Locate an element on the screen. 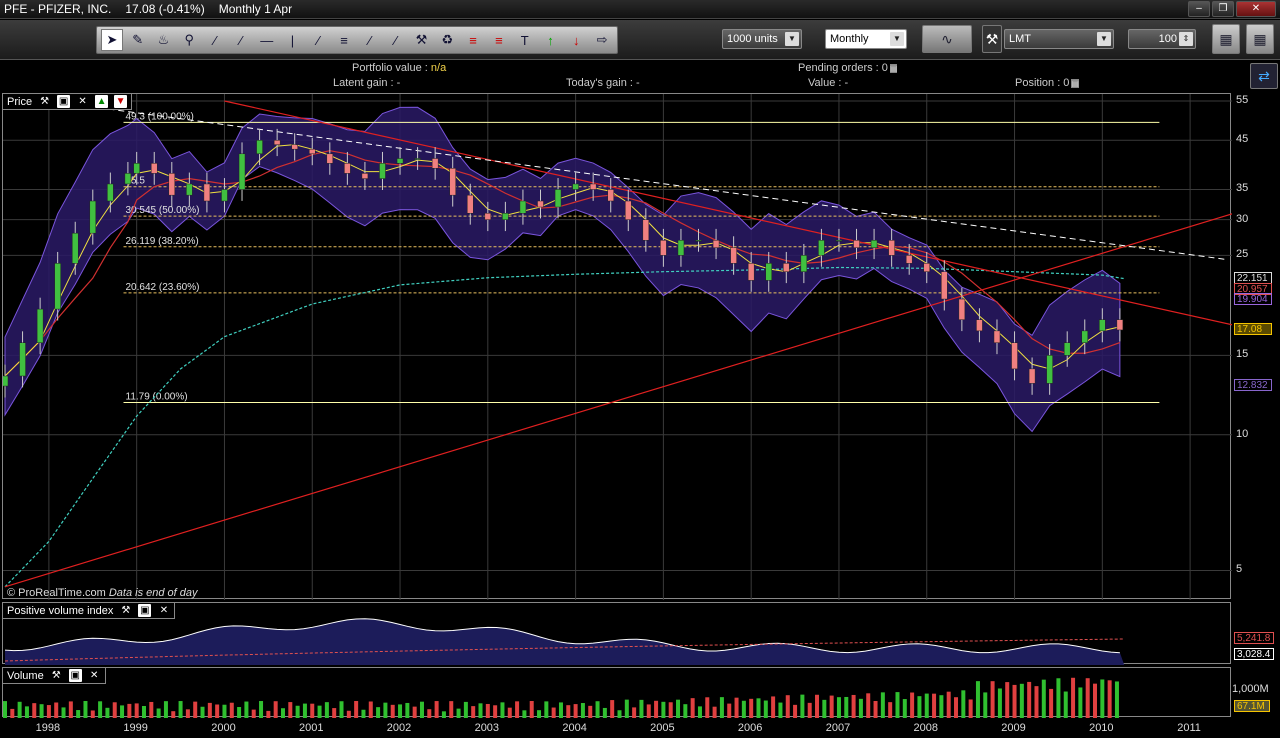  trash-icon: ♻ is located at coordinates (447, 39).